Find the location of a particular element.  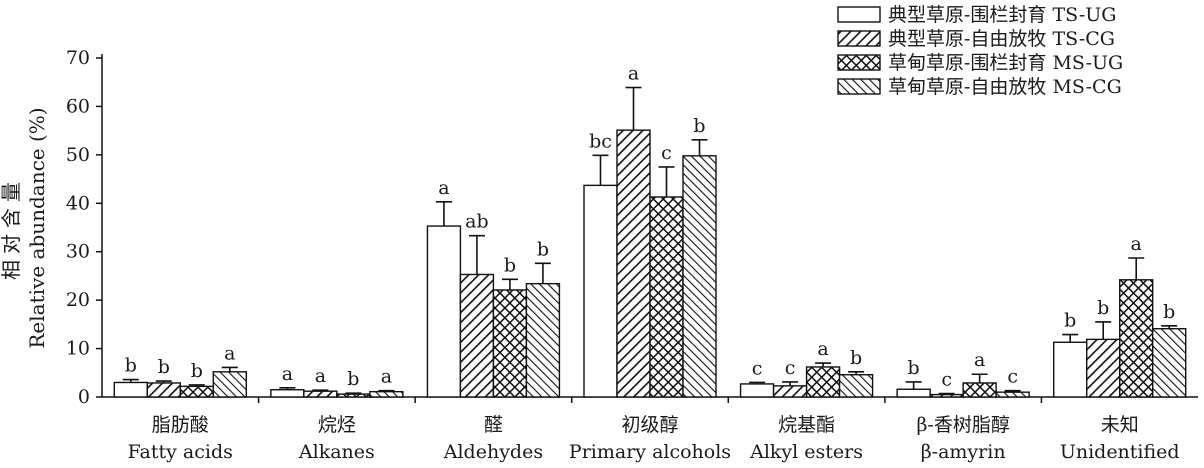

y-tick-label: 70 is located at coordinates (78, 58).